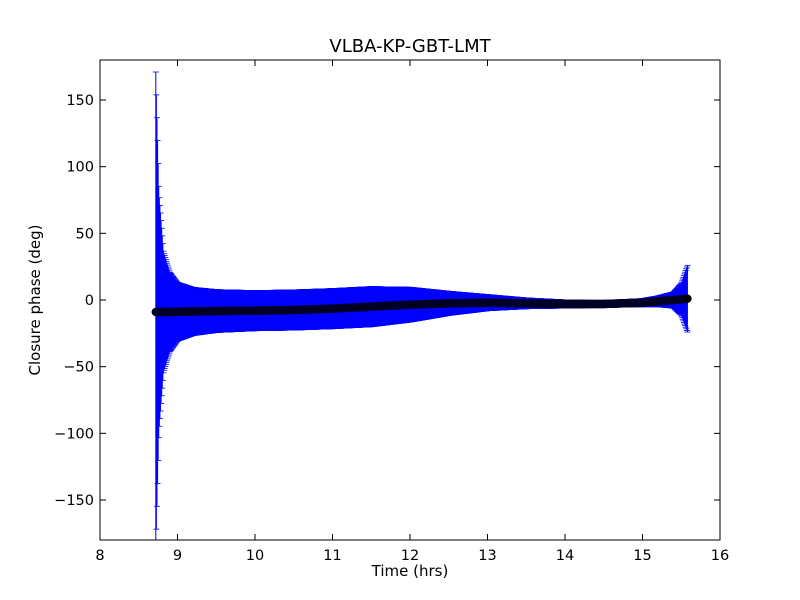  I want to click on chart-title: VLBA-KP-GBT-LMT, so click(410, 46).